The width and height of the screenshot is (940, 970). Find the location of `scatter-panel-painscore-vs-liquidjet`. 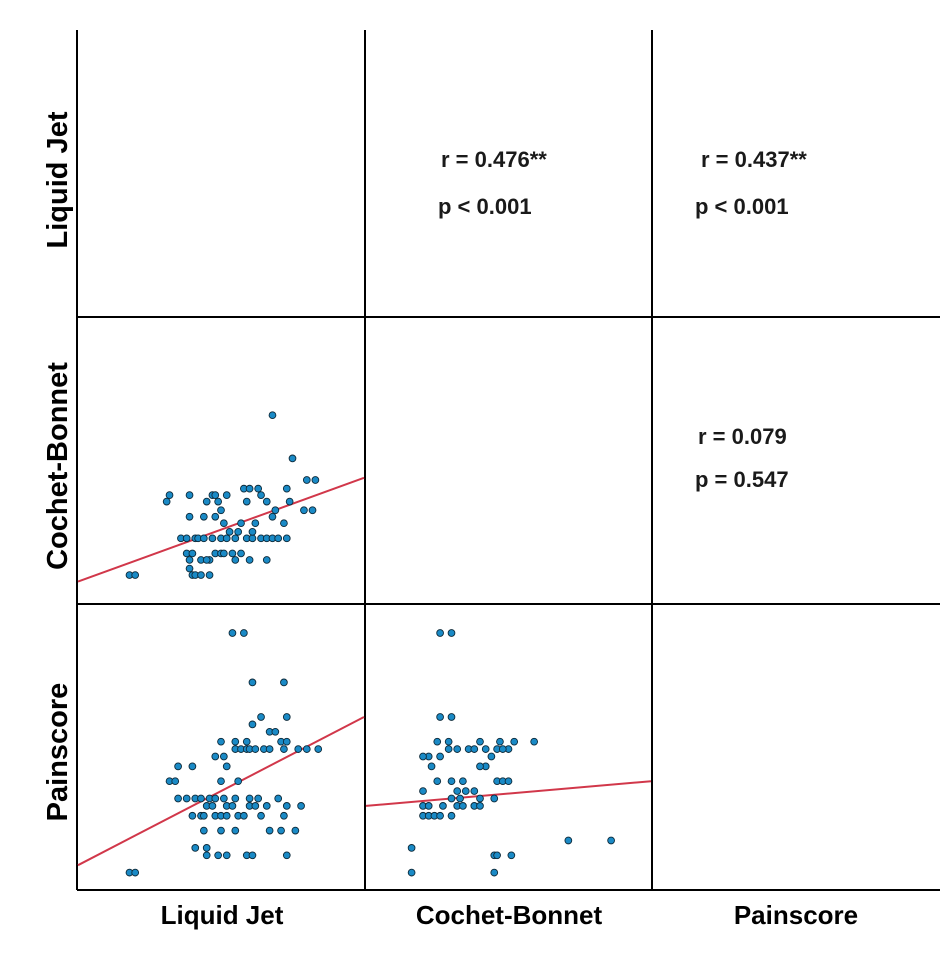

scatter-panel-painscore-vs-liquidjet is located at coordinates (221, 753).